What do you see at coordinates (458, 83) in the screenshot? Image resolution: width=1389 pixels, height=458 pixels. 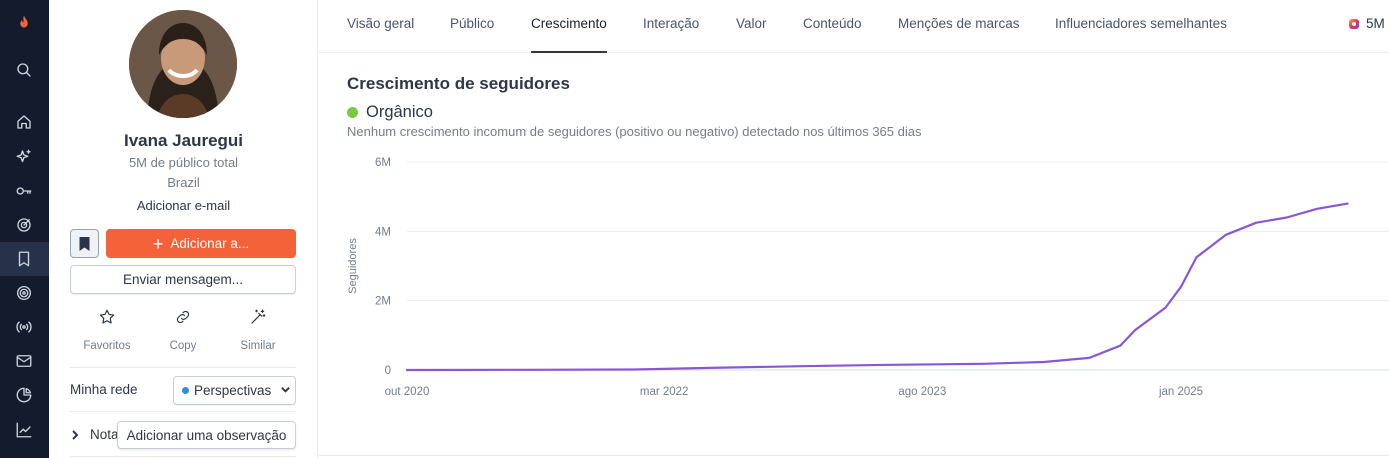 I see `section-title: Crescimento de seguidores` at bounding box center [458, 83].